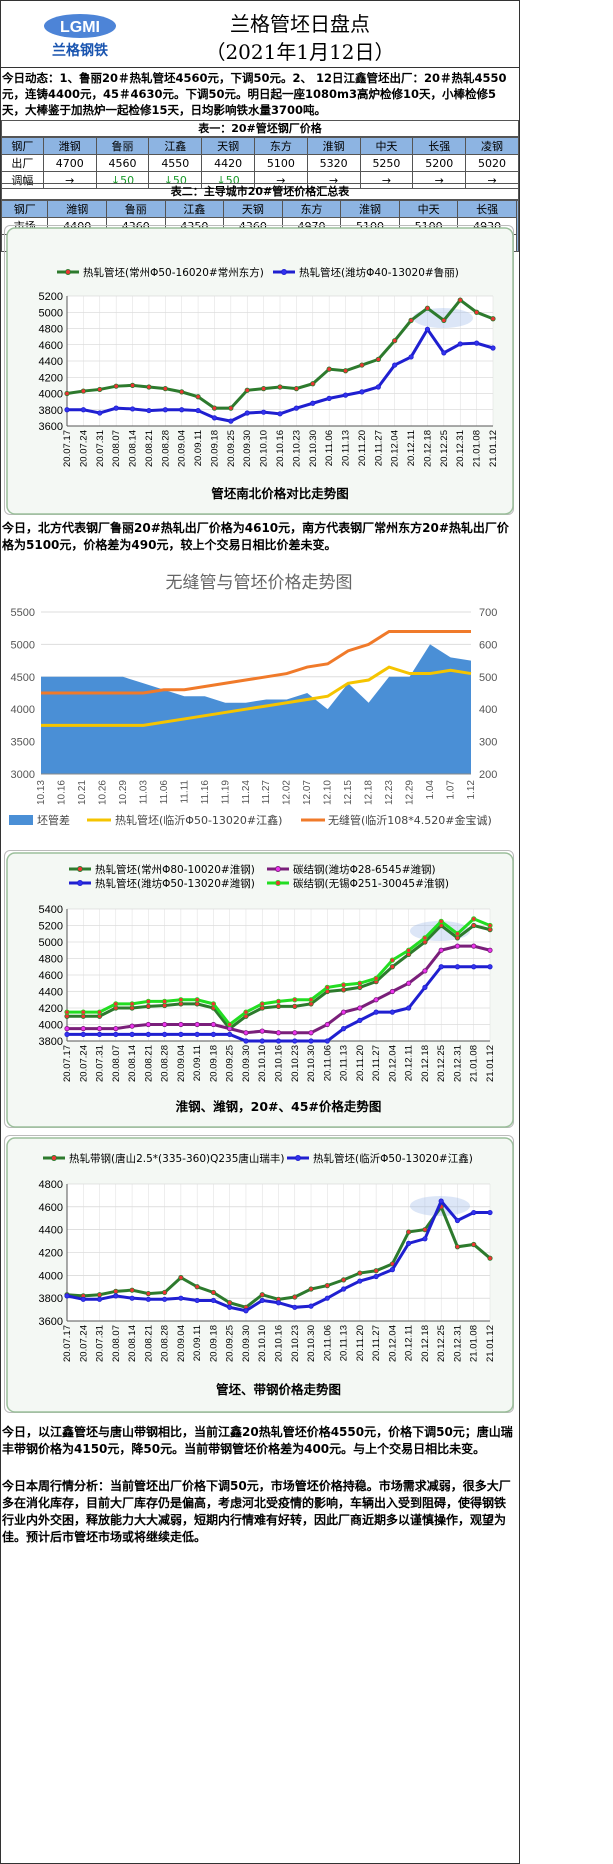 The image size is (613, 1864). I want to click on table-cell: 5100, so click(280, 163).